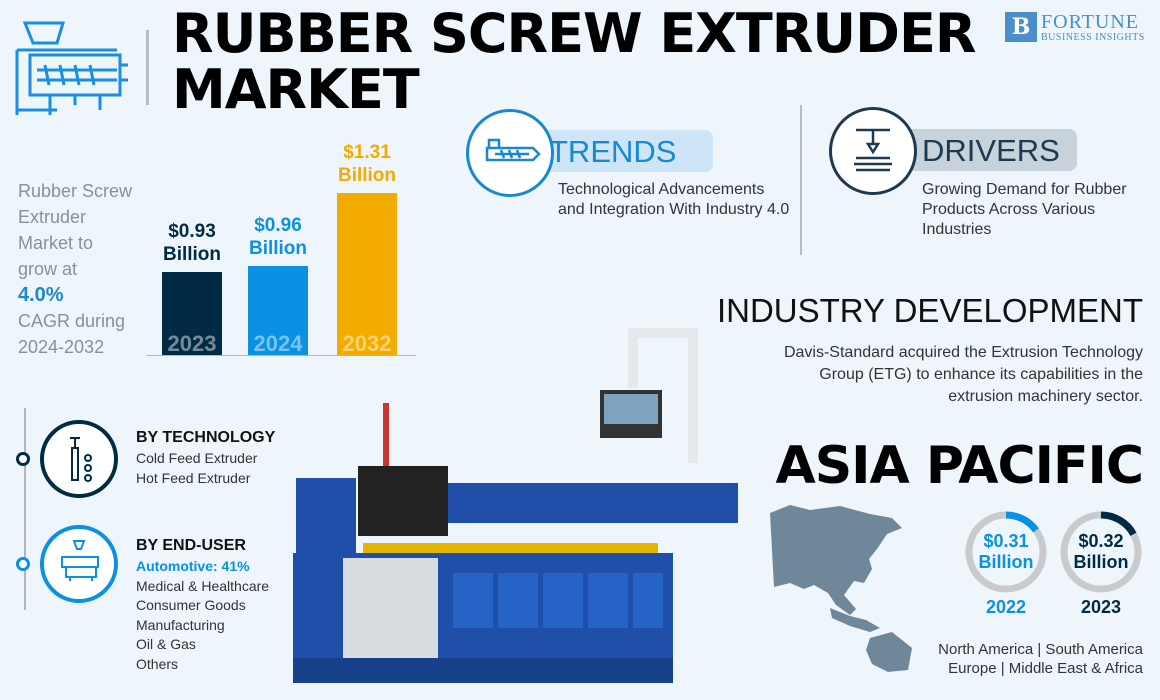  Describe the element at coordinates (25, 509) in the screenshot. I see `timeline-line` at that location.